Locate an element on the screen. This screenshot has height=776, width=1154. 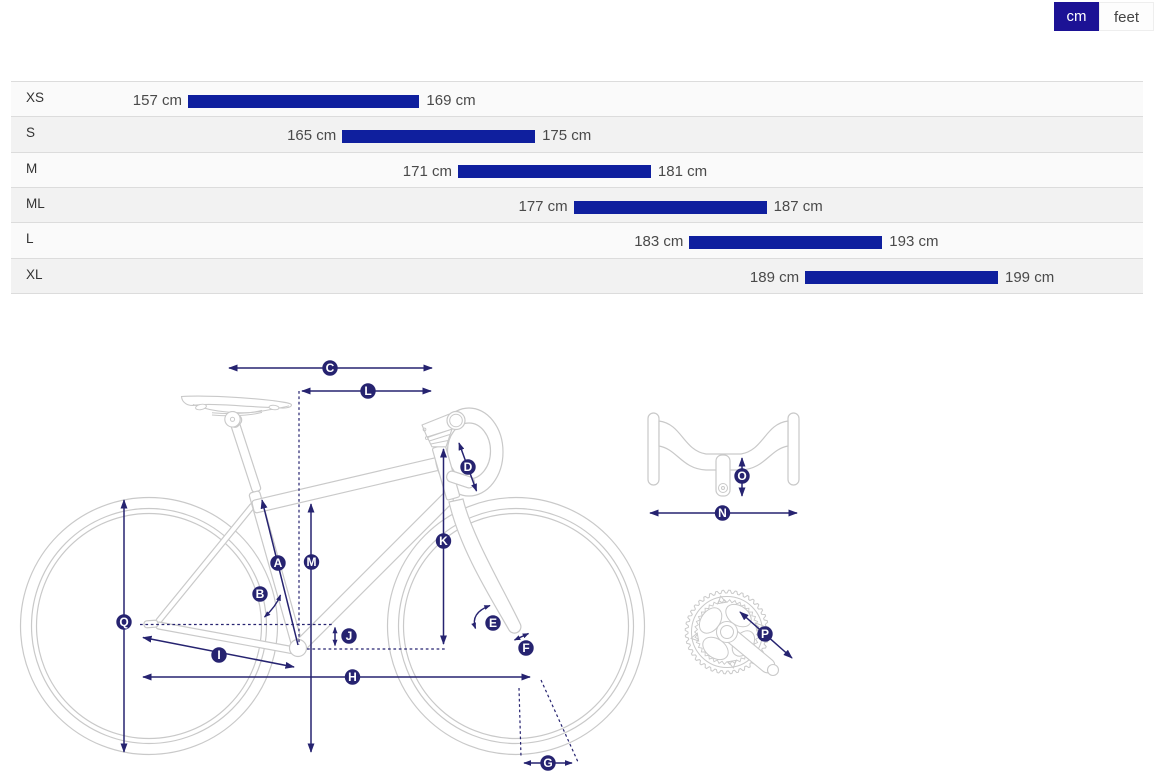
svg-text: H is located at coordinates (352, 677).